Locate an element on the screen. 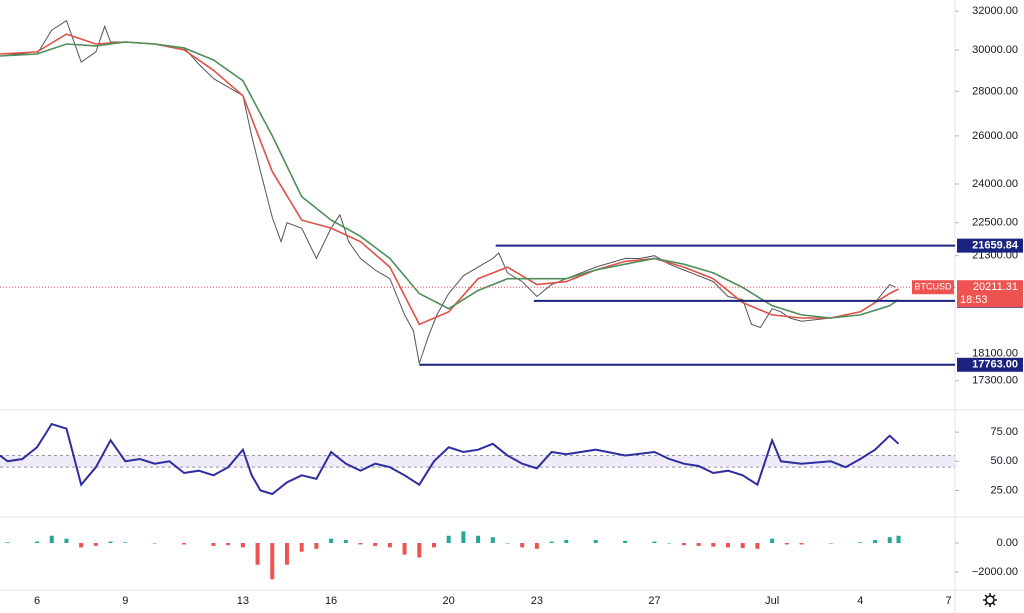  y-tick-label: 50.00 is located at coordinates (1004, 461).